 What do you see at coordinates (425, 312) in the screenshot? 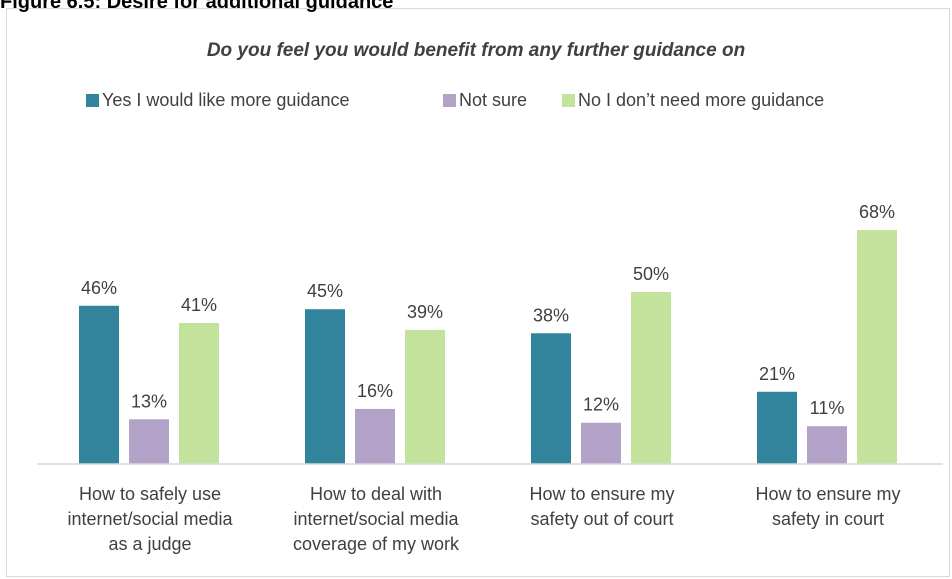
I see `data-label-no-i-don-t-need-more-guidance-2: 39%` at bounding box center [425, 312].